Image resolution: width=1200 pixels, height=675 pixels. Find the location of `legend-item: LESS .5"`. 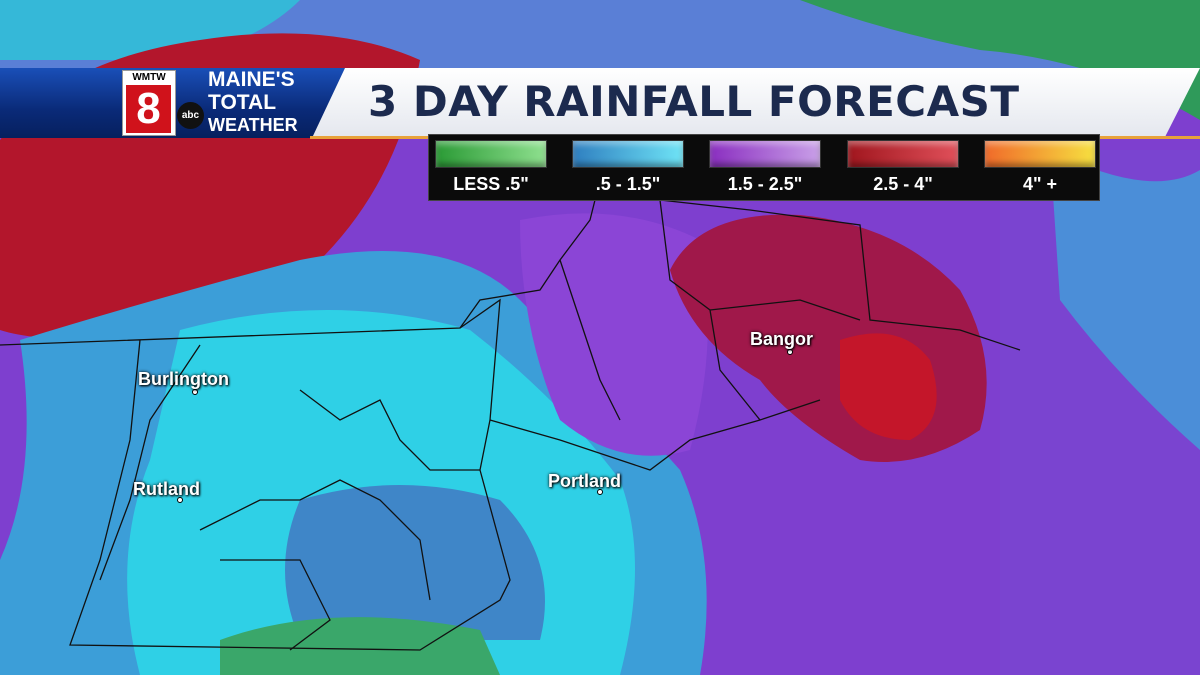

legend-item: LESS .5" is located at coordinates (491, 167).